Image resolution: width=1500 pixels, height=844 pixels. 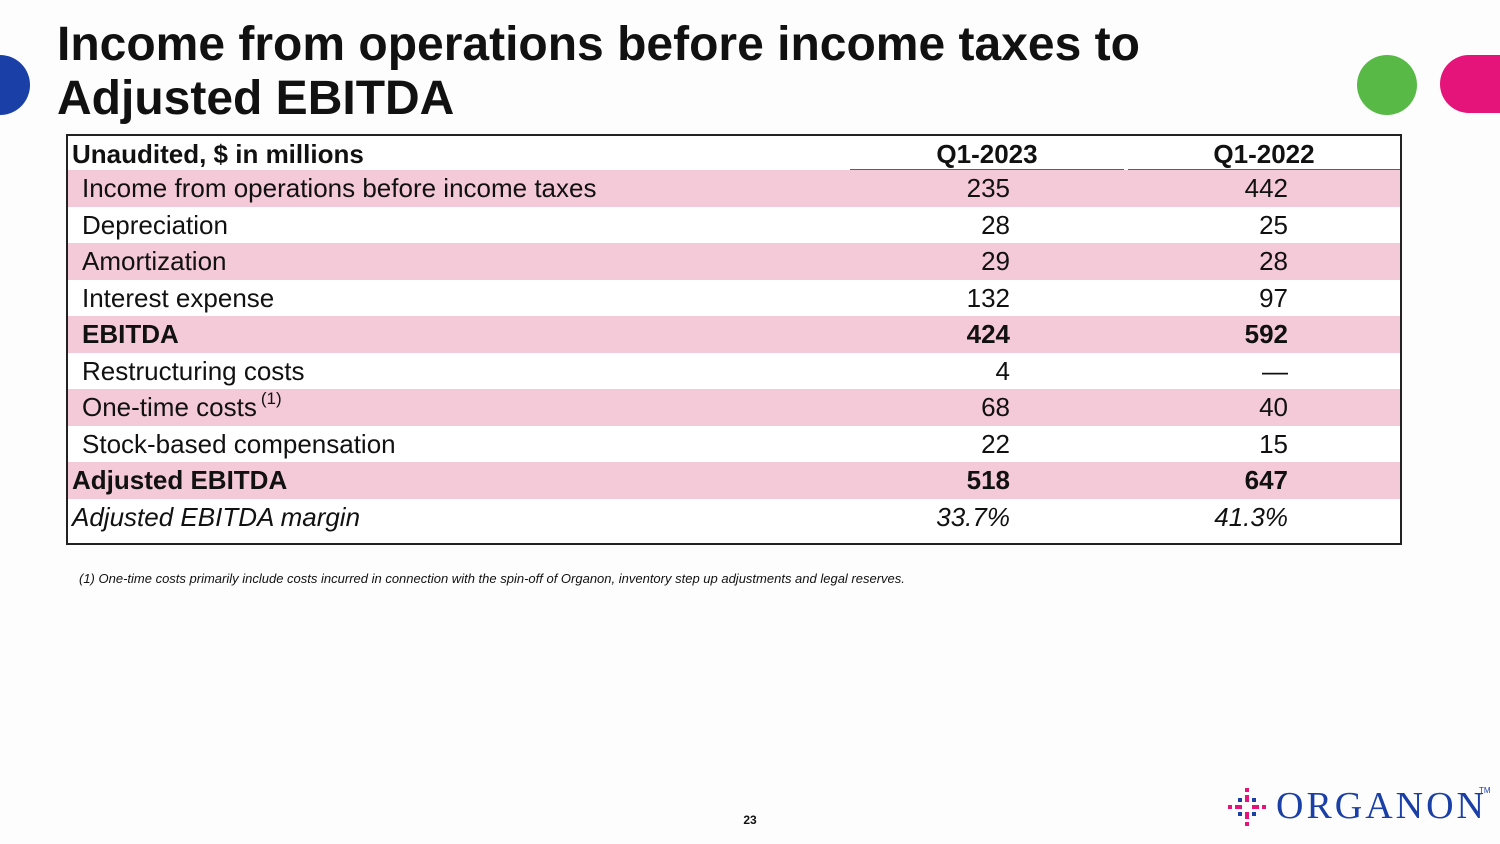 I want to click on row-value-q1-2022: 25, so click(x=1273, y=225).